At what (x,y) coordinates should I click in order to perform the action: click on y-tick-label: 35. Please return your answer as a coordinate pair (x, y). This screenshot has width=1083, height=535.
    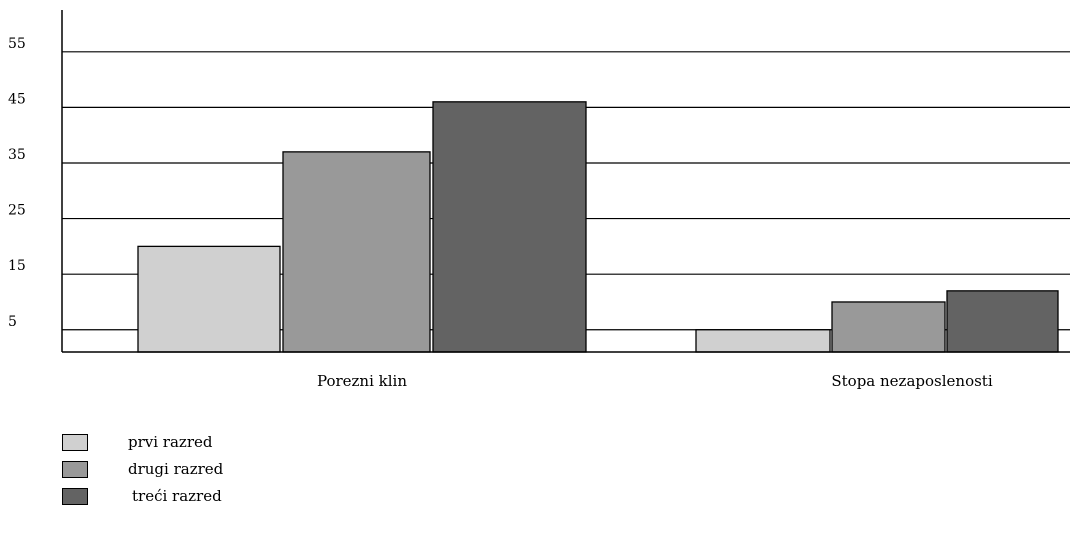
    Looking at the image, I should click on (17, 155).